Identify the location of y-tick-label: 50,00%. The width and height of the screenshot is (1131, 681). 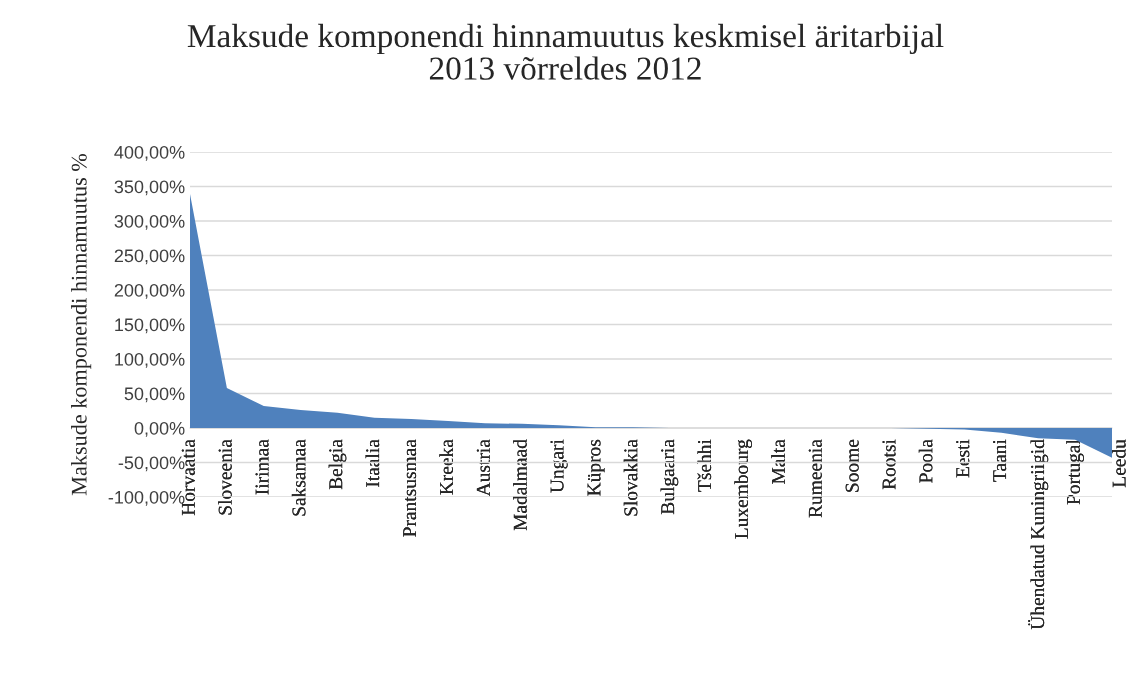
(154, 395).